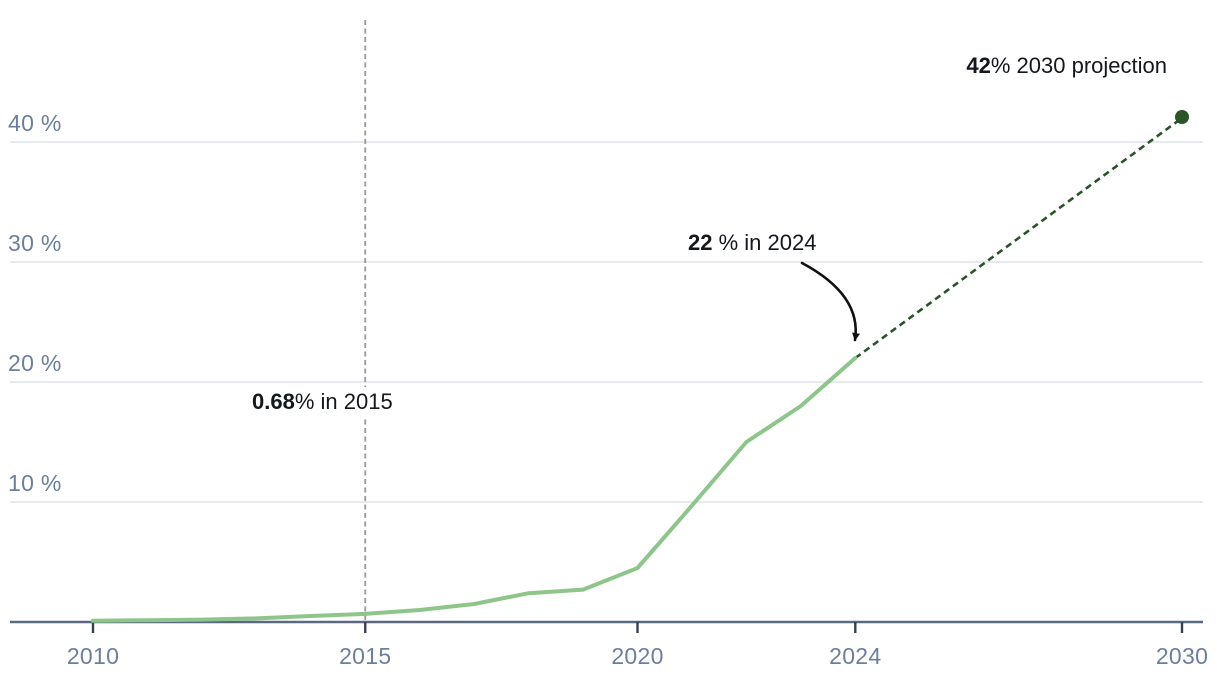 This screenshot has width=1220, height=678. Describe the element at coordinates (1182, 117) in the screenshot. I see `projection-endpoint-dot` at that location.